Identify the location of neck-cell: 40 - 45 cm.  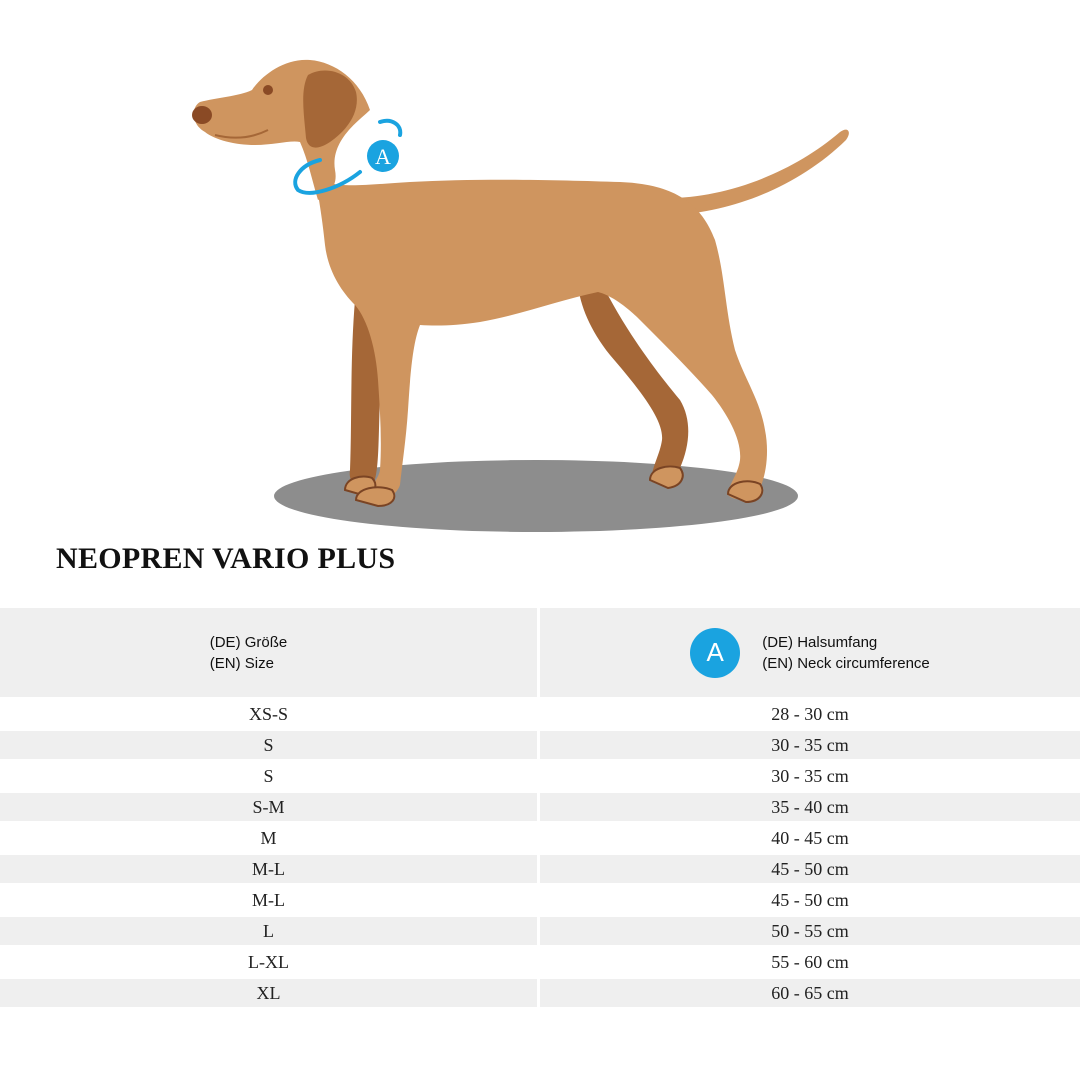
(809, 837).